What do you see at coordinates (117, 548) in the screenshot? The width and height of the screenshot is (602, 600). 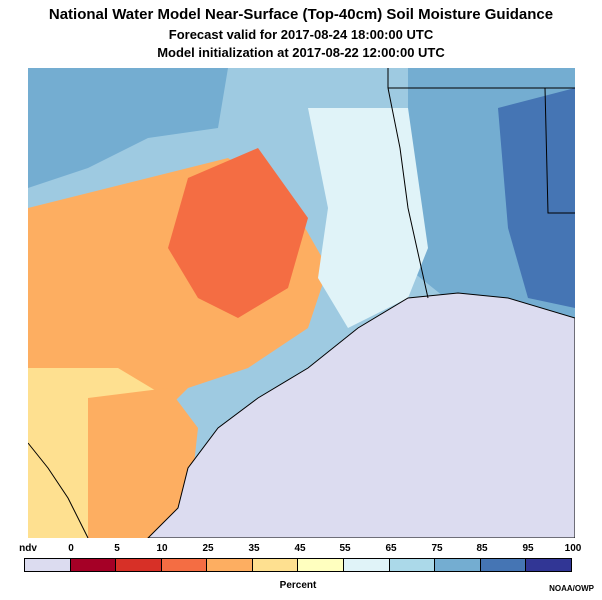 I see `legend-label: 5` at bounding box center [117, 548].